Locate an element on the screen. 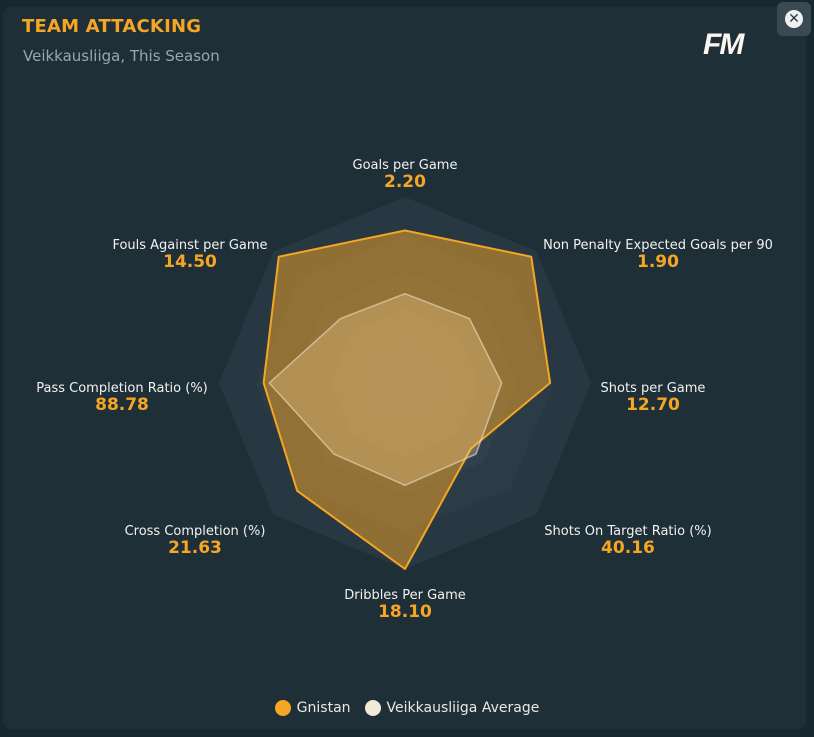  axis-value: 14.50 is located at coordinates (190, 262).